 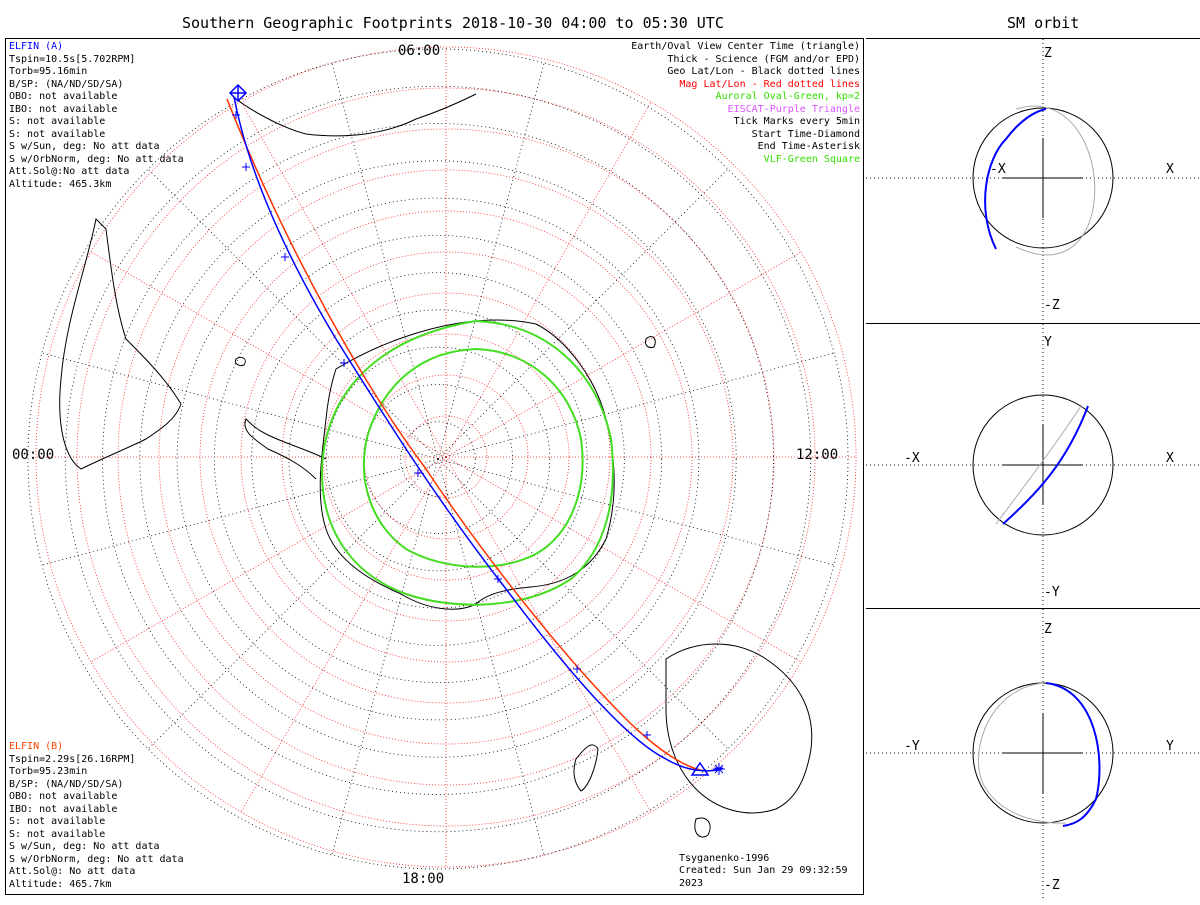 What do you see at coordinates (84, 846) in the screenshot?
I see `elfin-b-info-line: S w/Sun, deg: No att data` at bounding box center [84, 846].